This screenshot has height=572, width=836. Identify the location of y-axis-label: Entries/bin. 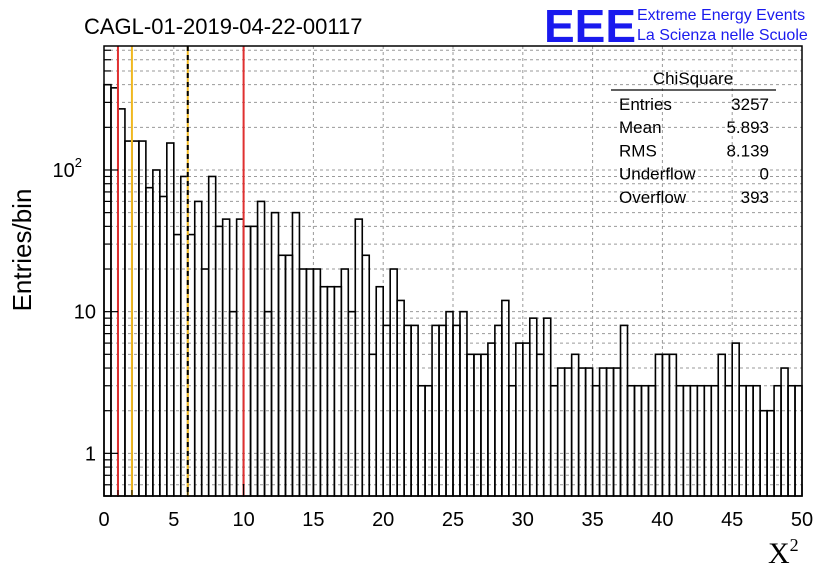
(22, 250).